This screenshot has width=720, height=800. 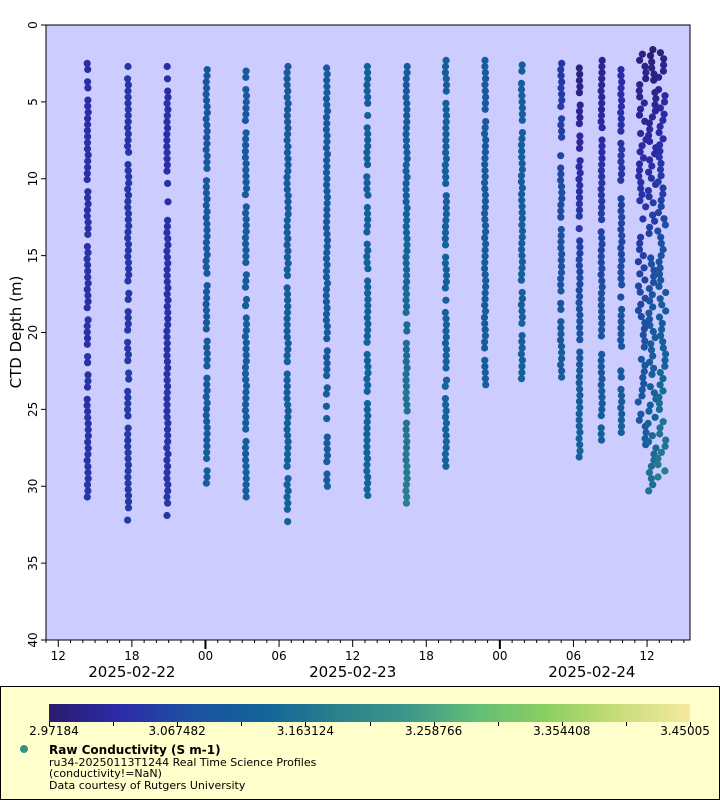 What do you see at coordinates (135, 750) in the screenshot?
I see `legend-title: Raw Conductivity (S m-1)` at bounding box center [135, 750].